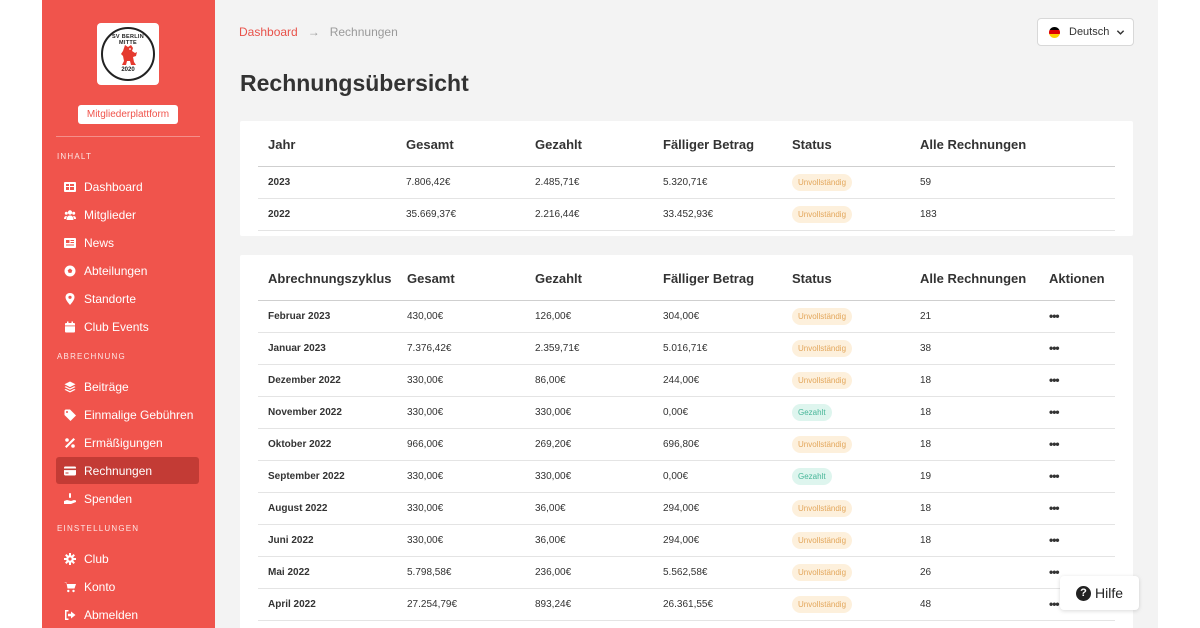 The width and height of the screenshot is (1200, 628). Describe the element at coordinates (327, 476) in the screenshot. I see `billing-cycle-cell: September 2022` at that location.